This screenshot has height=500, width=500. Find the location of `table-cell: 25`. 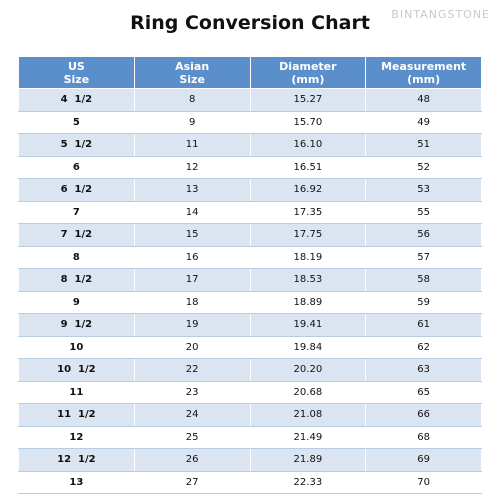

table-cell: 25 is located at coordinates (192, 437).